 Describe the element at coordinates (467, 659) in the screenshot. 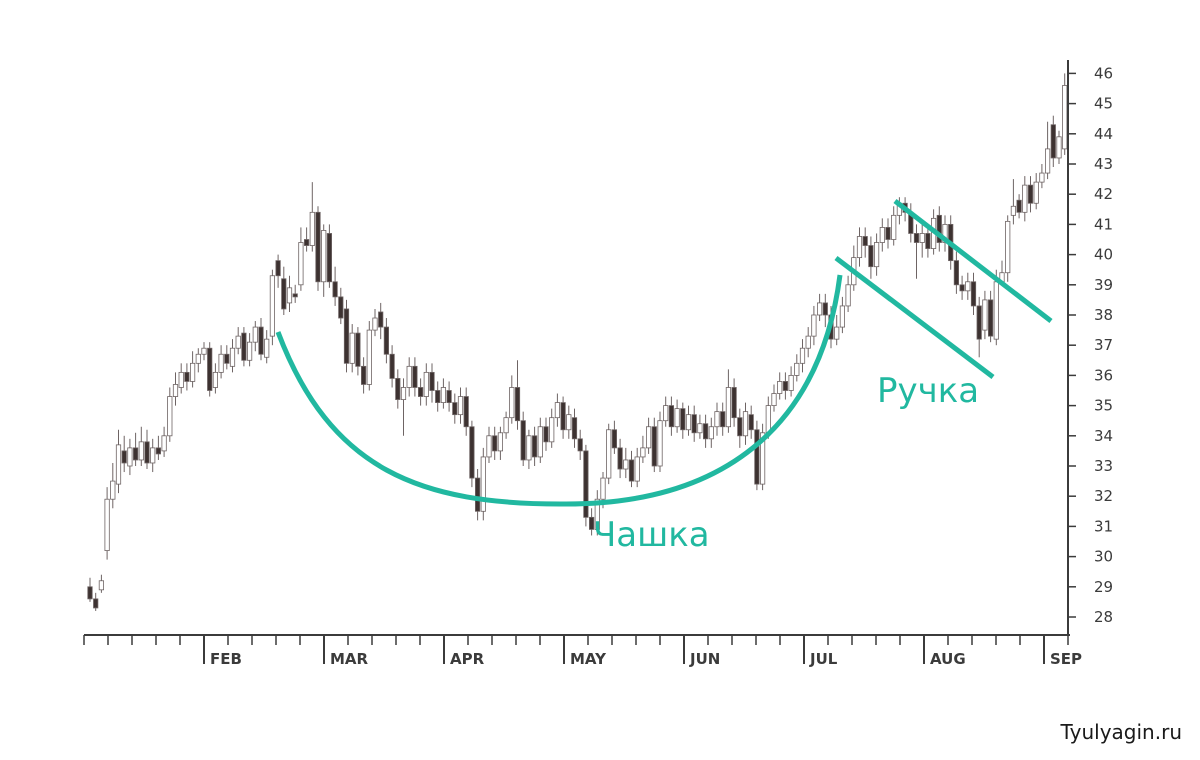

I see `month-label: APR` at that location.